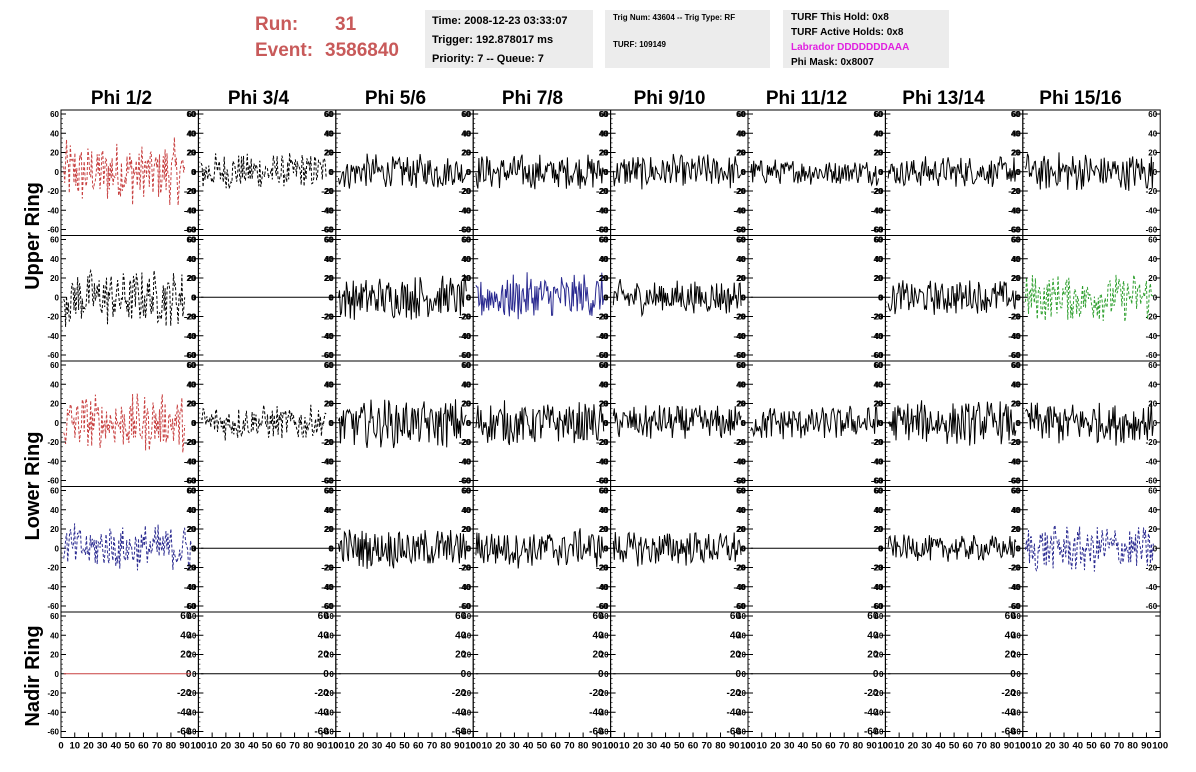 The height and width of the screenshot is (772, 1196). I want to click on trig-num-text: Trig Num: 43604 -- Trig Type: RF, so click(674, 17).